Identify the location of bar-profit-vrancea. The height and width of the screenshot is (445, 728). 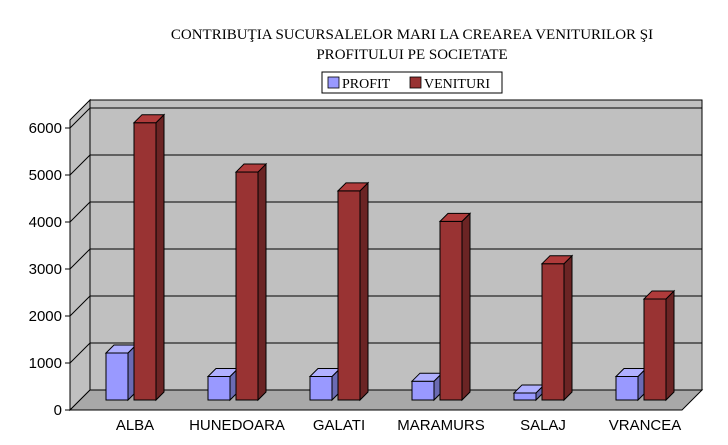
(631, 384).